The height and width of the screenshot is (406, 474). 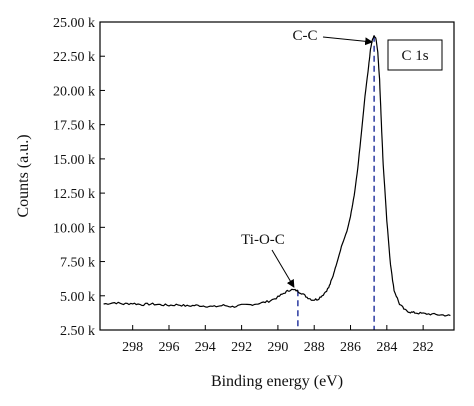 I want to click on y-tick-label: 17.50 k, so click(x=74, y=126).